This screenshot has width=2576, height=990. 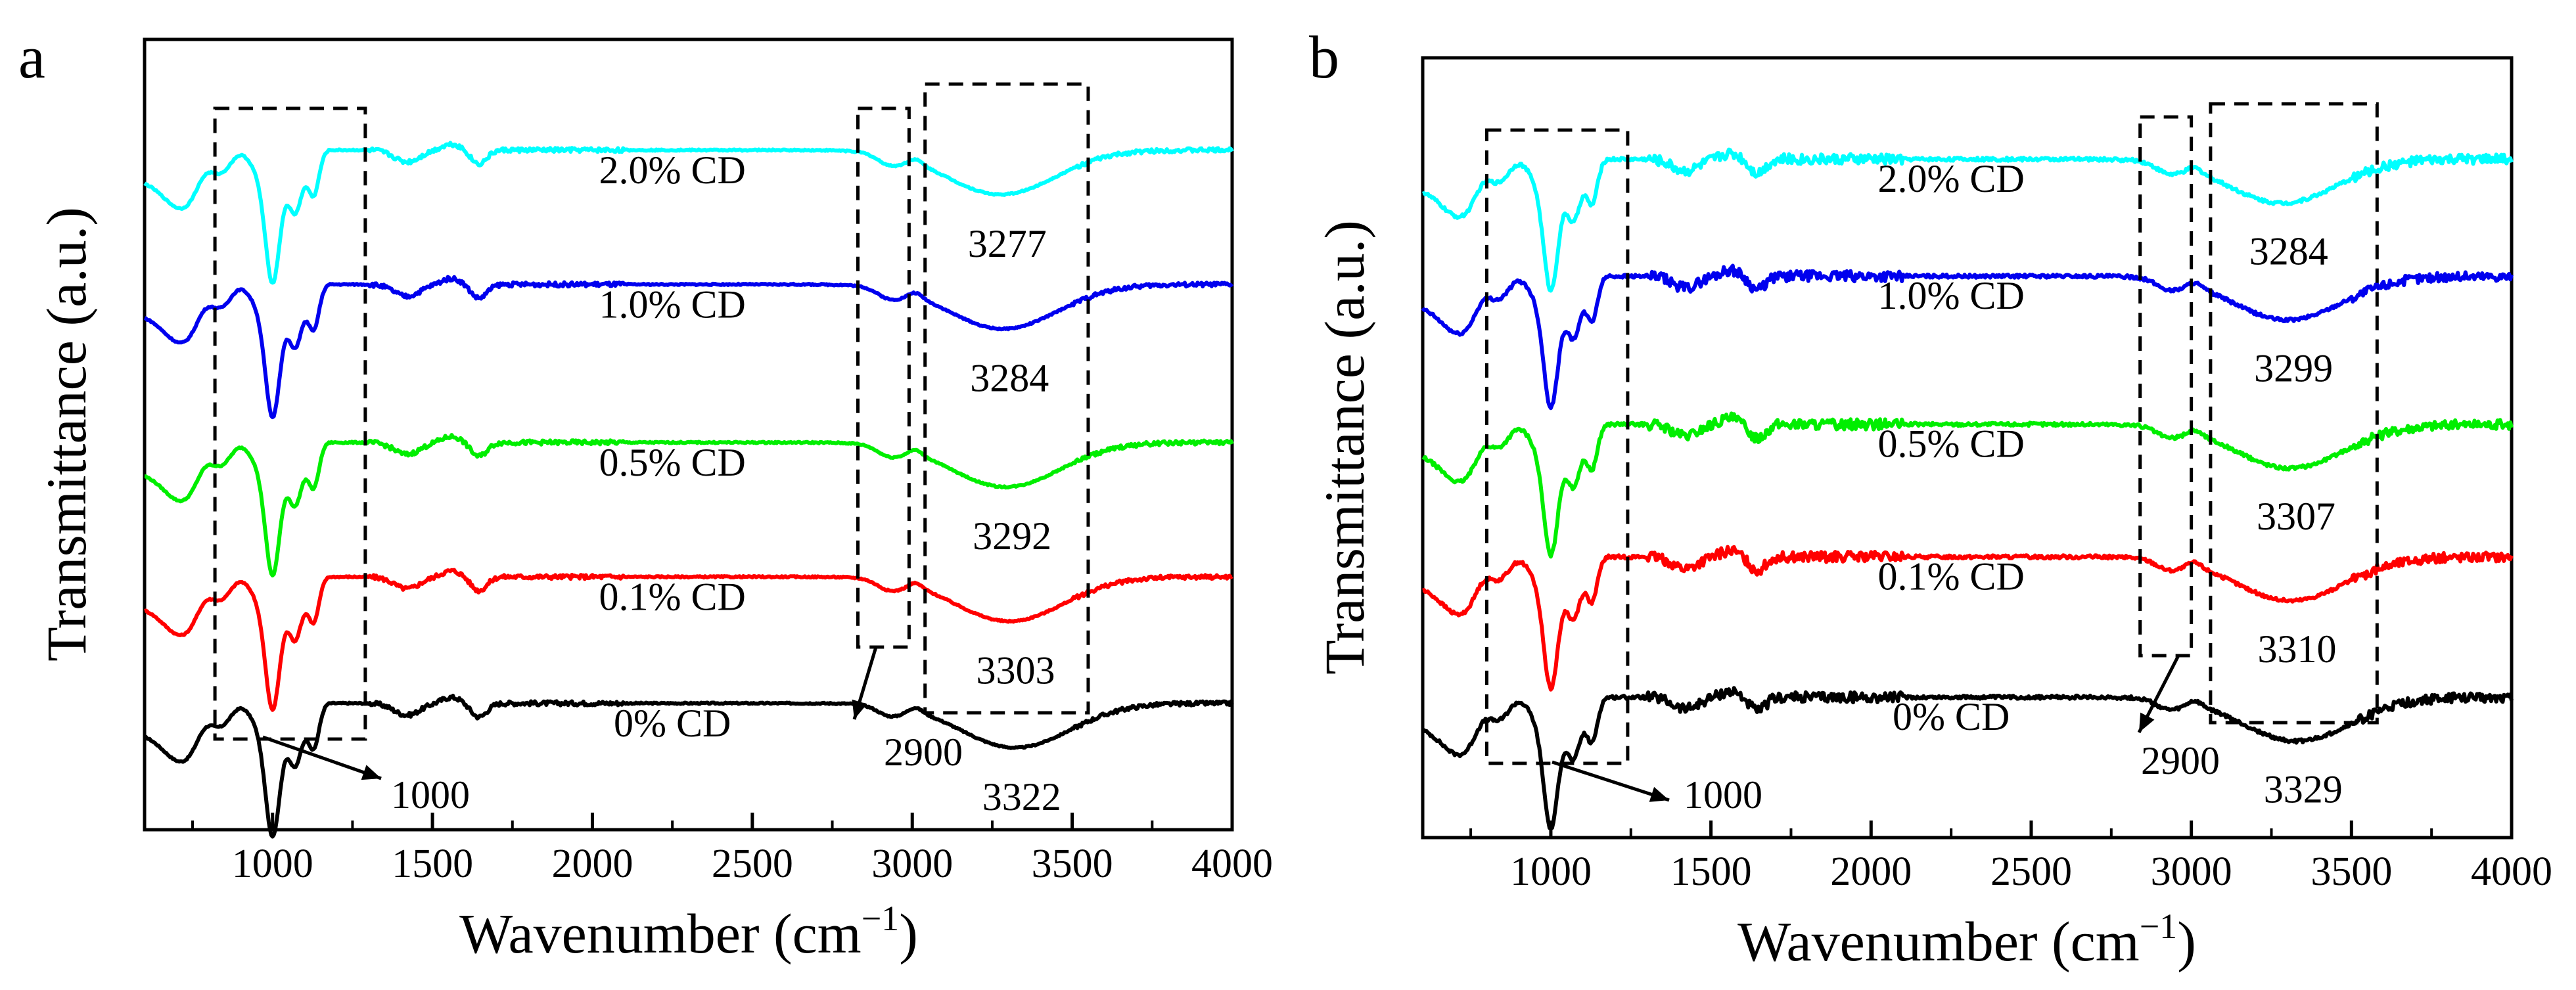 I want to click on peak-label: 3329, so click(x=2303, y=789).